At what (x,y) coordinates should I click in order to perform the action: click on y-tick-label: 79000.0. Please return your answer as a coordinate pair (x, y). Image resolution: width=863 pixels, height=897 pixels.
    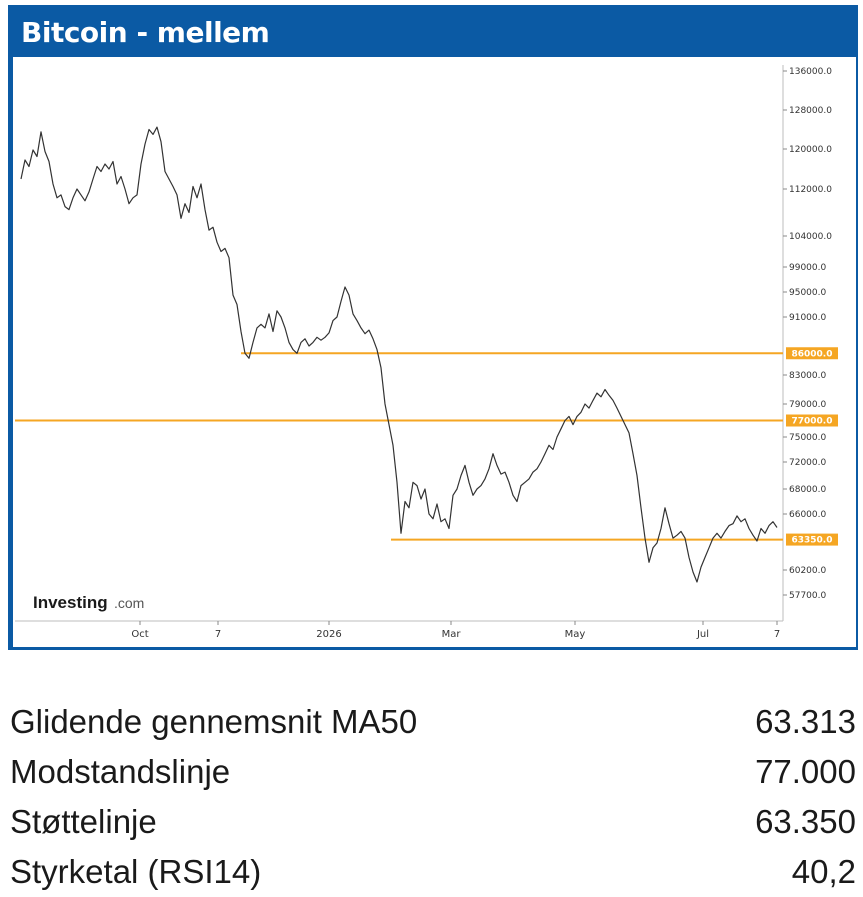
    Looking at the image, I should click on (807, 405).